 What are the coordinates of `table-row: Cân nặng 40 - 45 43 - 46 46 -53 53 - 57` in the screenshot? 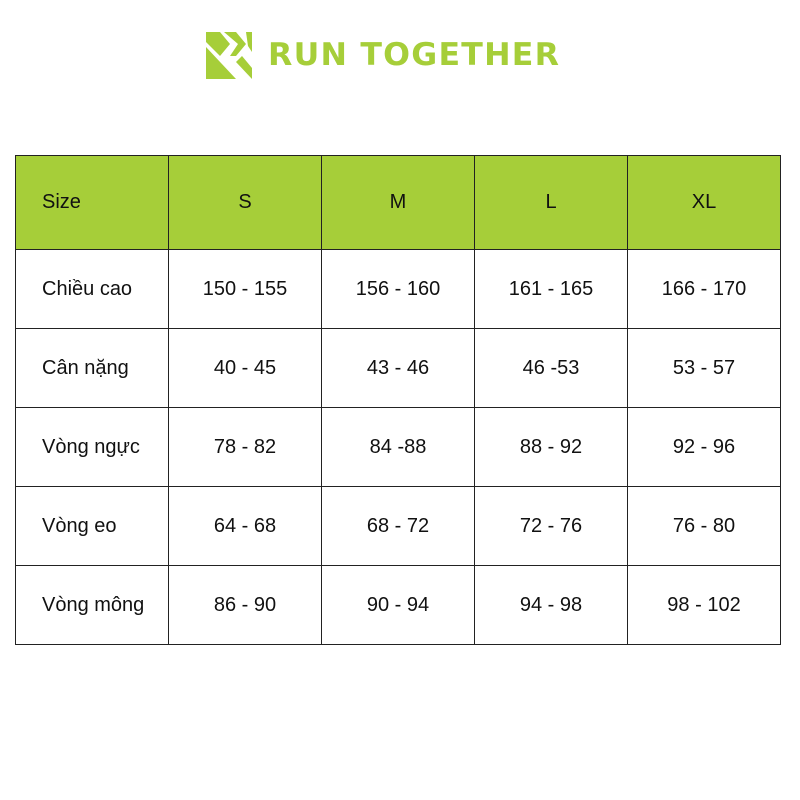 It's located at (398, 368).